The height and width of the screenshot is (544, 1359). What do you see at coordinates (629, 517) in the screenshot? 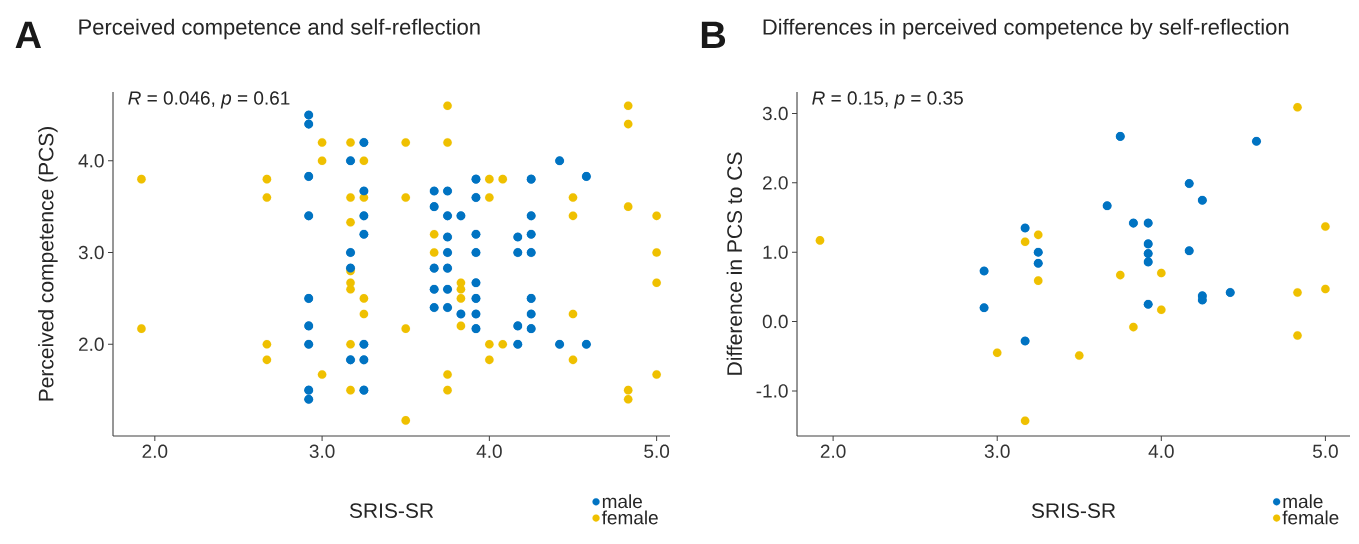
I see `legend-label: female` at bounding box center [629, 517].